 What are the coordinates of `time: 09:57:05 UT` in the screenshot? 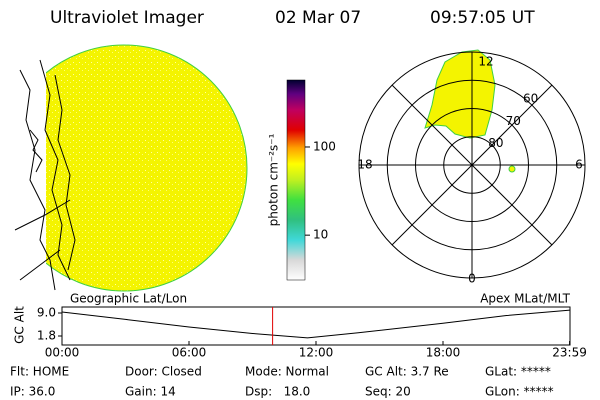 It's located at (482, 18).